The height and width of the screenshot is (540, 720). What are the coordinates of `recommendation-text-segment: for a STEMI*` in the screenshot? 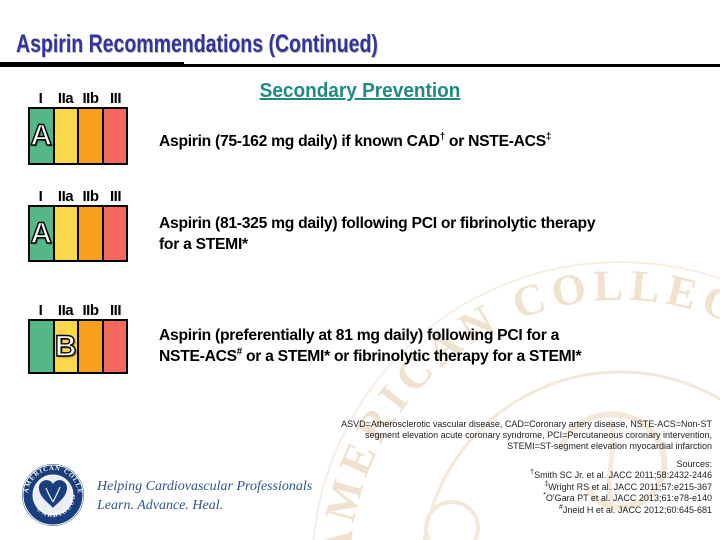 It's located at (203, 244).